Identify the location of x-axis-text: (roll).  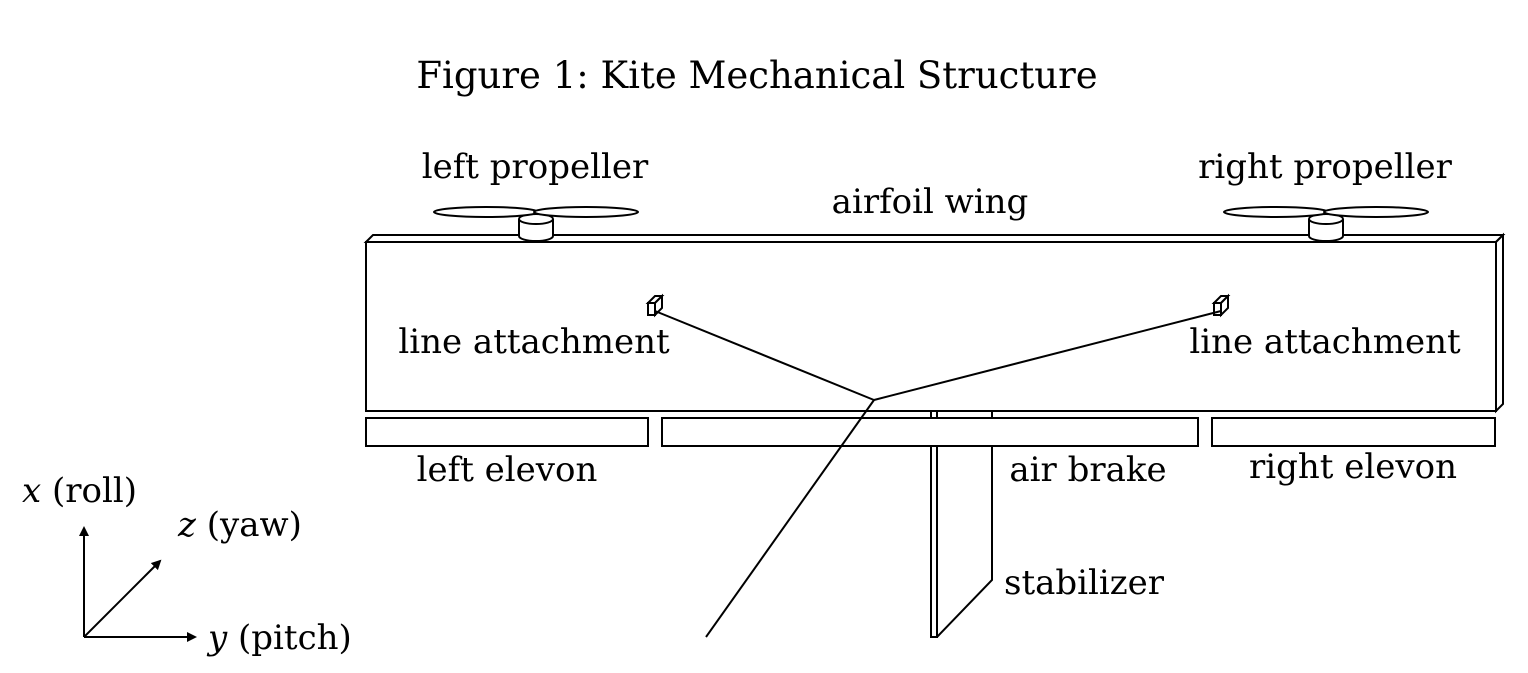
(89, 491).